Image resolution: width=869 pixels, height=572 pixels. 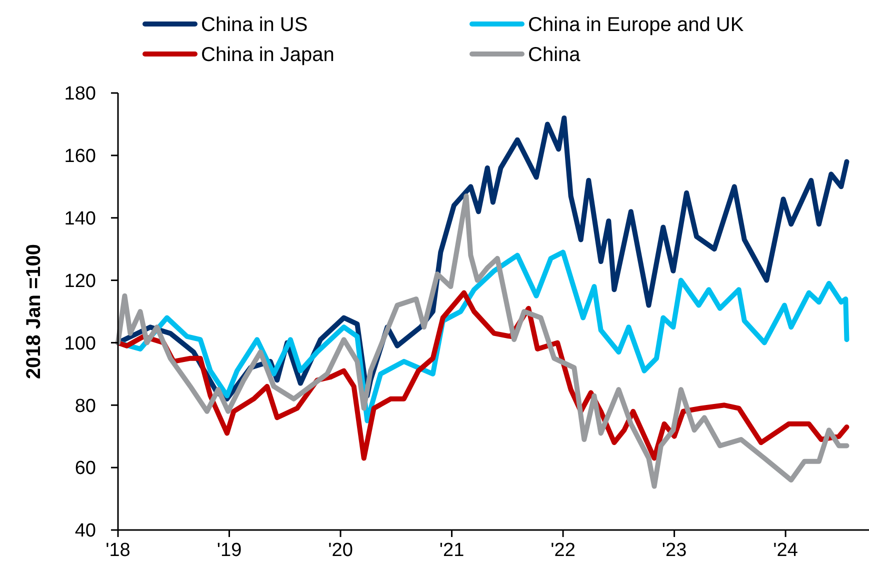 What do you see at coordinates (636, 25) in the screenshot?
I see `legend-label: China in Europe and UK` at bounding box center [636, 25].